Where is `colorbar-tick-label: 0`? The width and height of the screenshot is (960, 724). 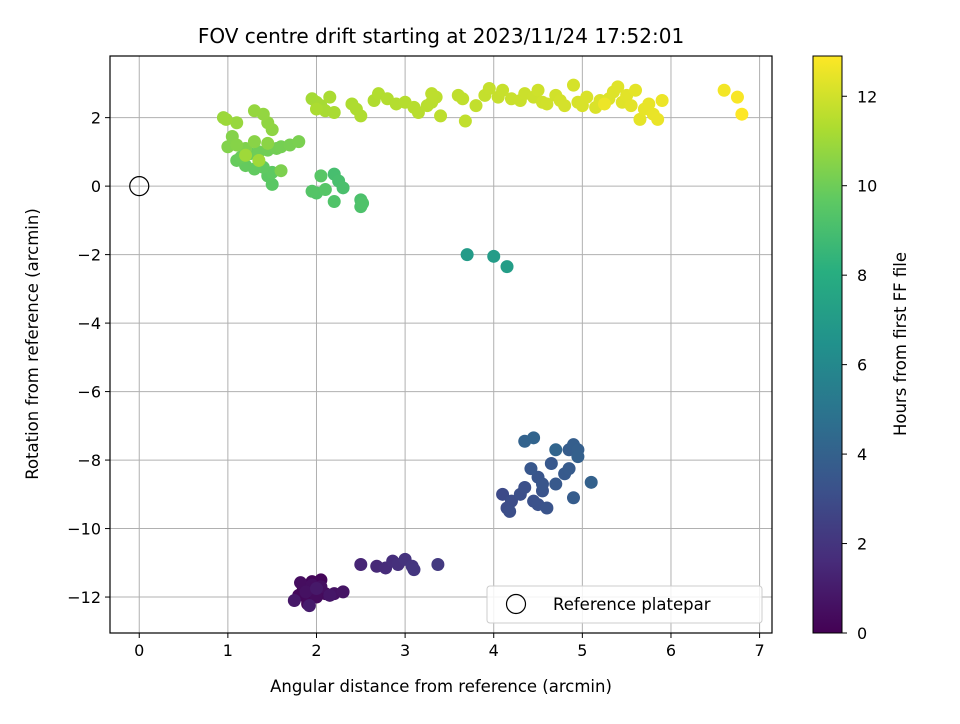
colorbar-tick-label: 0 is located at coordinates (862, 633).